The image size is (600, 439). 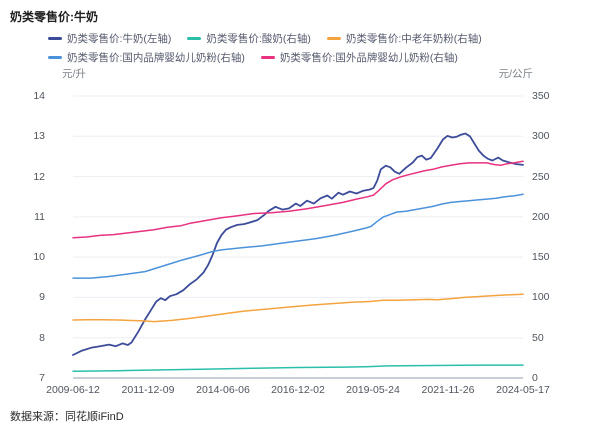 What do you see at coordinates (73, 390) in the screenshot?
I see `x-tick-label: 2009-06-12` at bounding box center [73, 390].